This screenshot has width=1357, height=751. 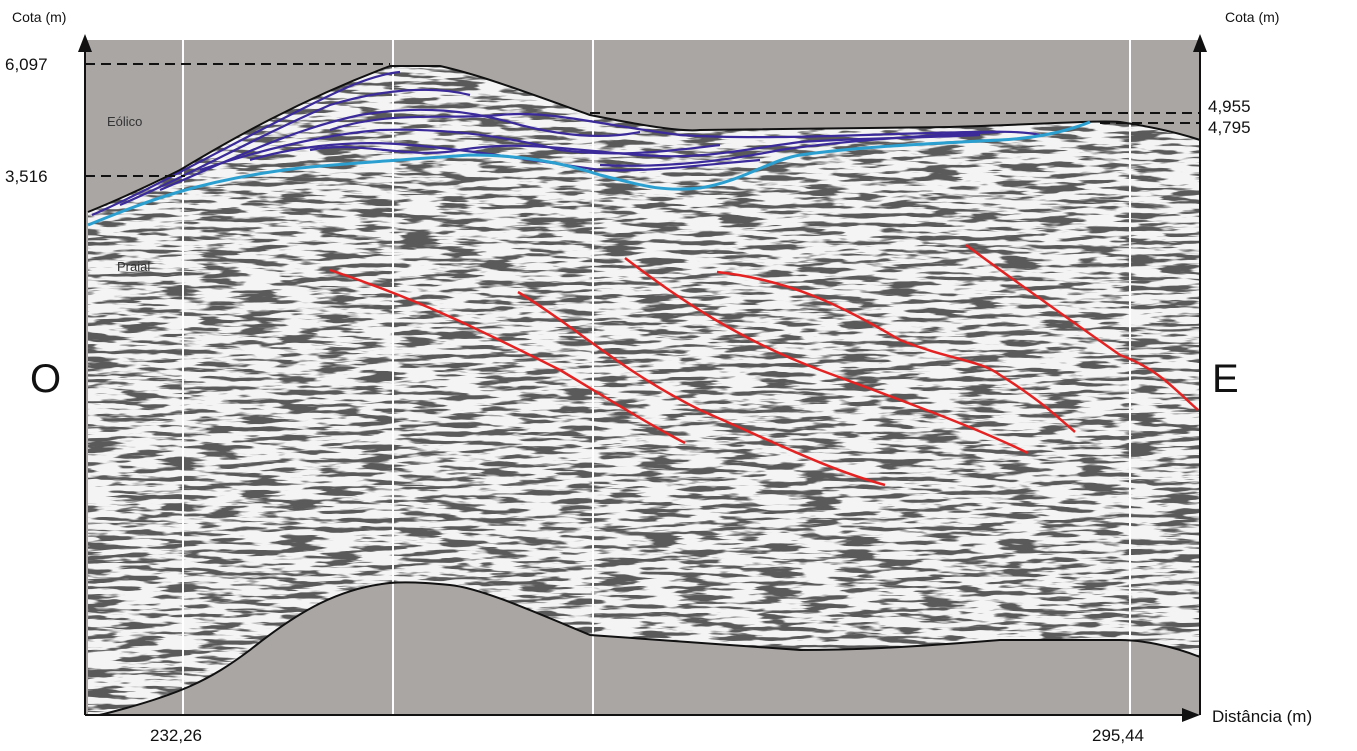 I want to click on distance-label: 295,44, so click(x=1118, y=735).